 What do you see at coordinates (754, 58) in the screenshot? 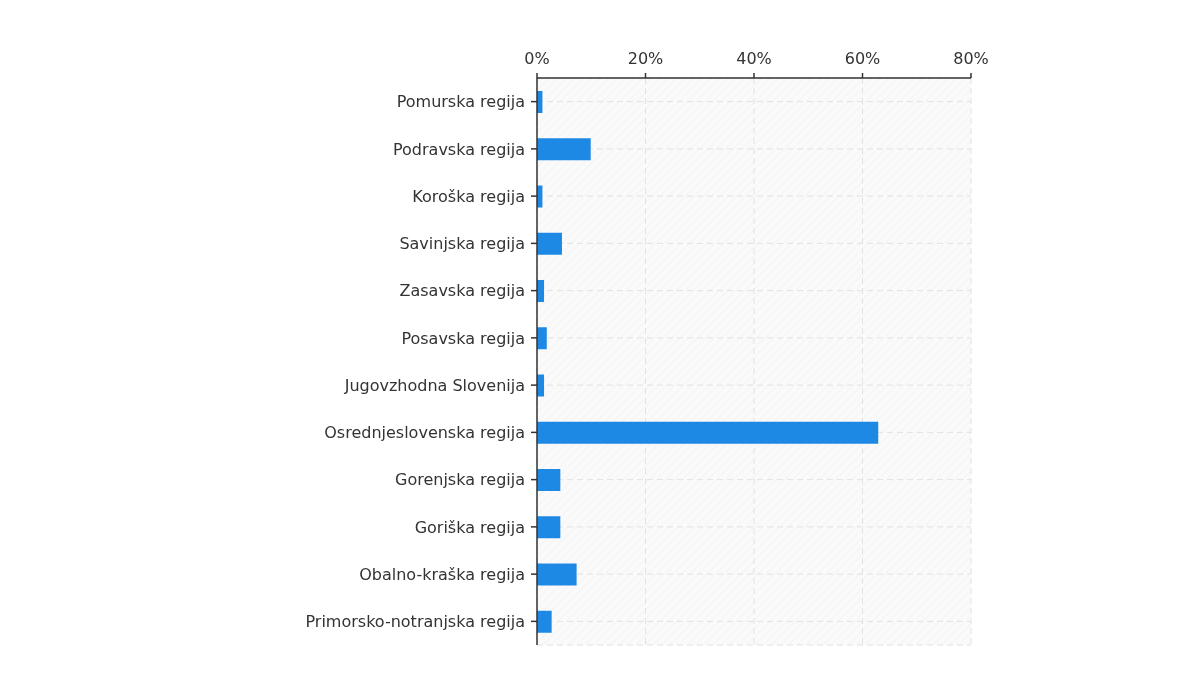
I see `x-tick-label: 40%` at bounding box center [754, 58].